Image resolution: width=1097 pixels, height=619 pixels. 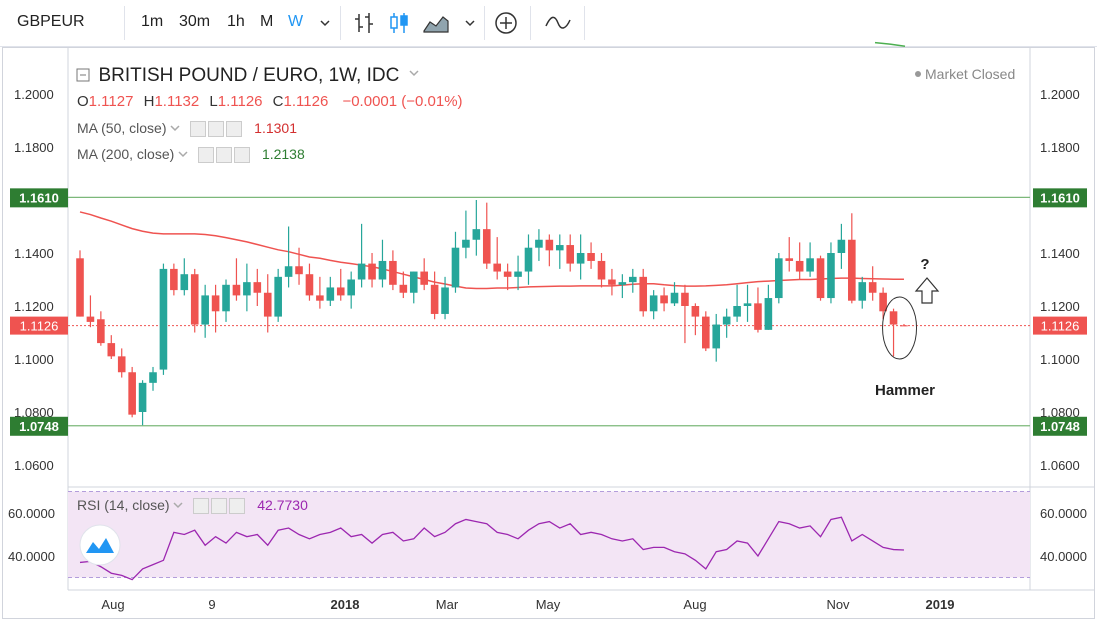 I want to click on ma50-legend: MA (50, close) 1.1301, so click(x=187, y=129).